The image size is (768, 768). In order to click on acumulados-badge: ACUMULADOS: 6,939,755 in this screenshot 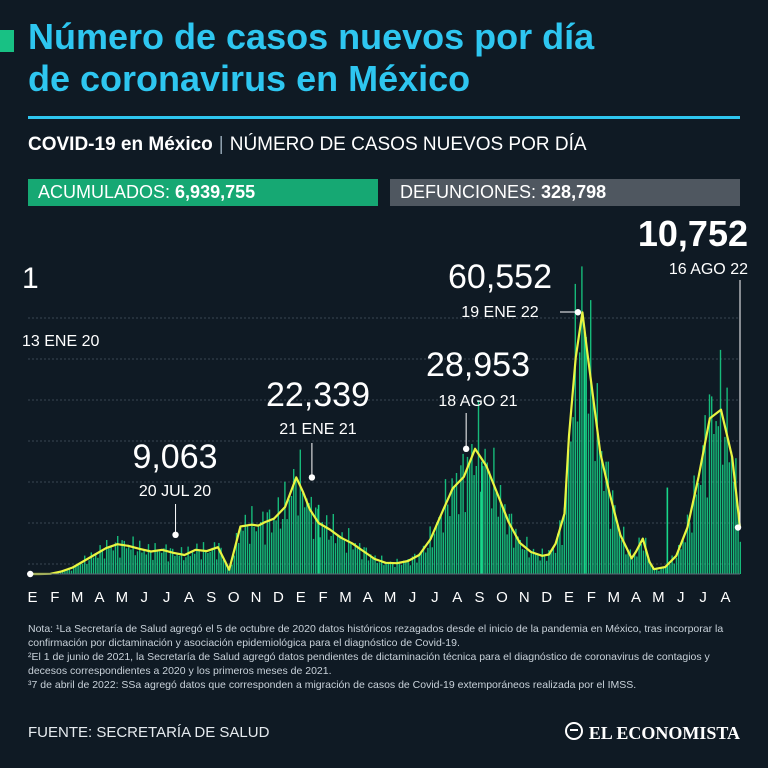, I will do `click(203, 192)`.